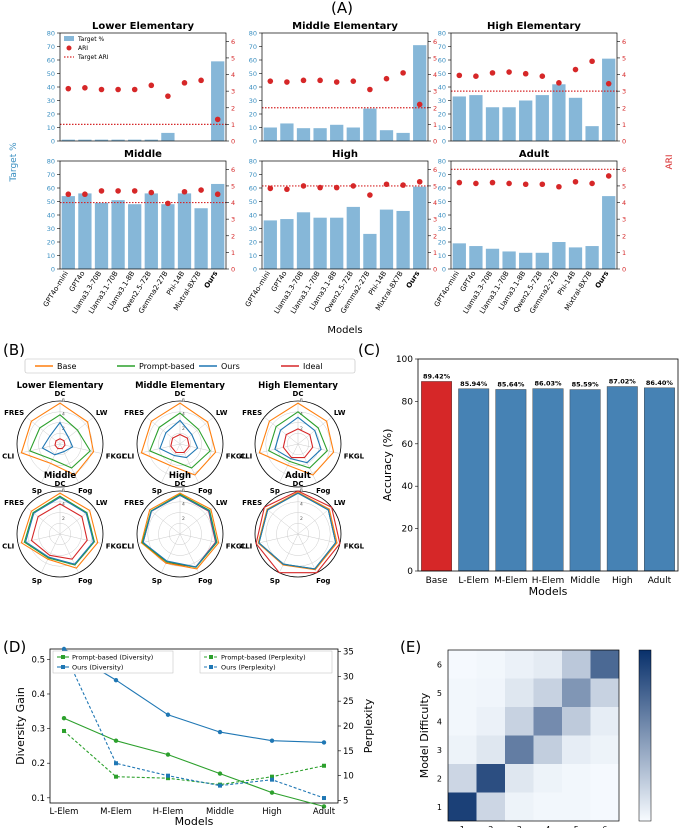 This screenshot has height=828, width=685. What do you see at coordinates (602, 280) in the screenshot?
I see `model-tick-label: Ours` at bounding box center [602, 280].